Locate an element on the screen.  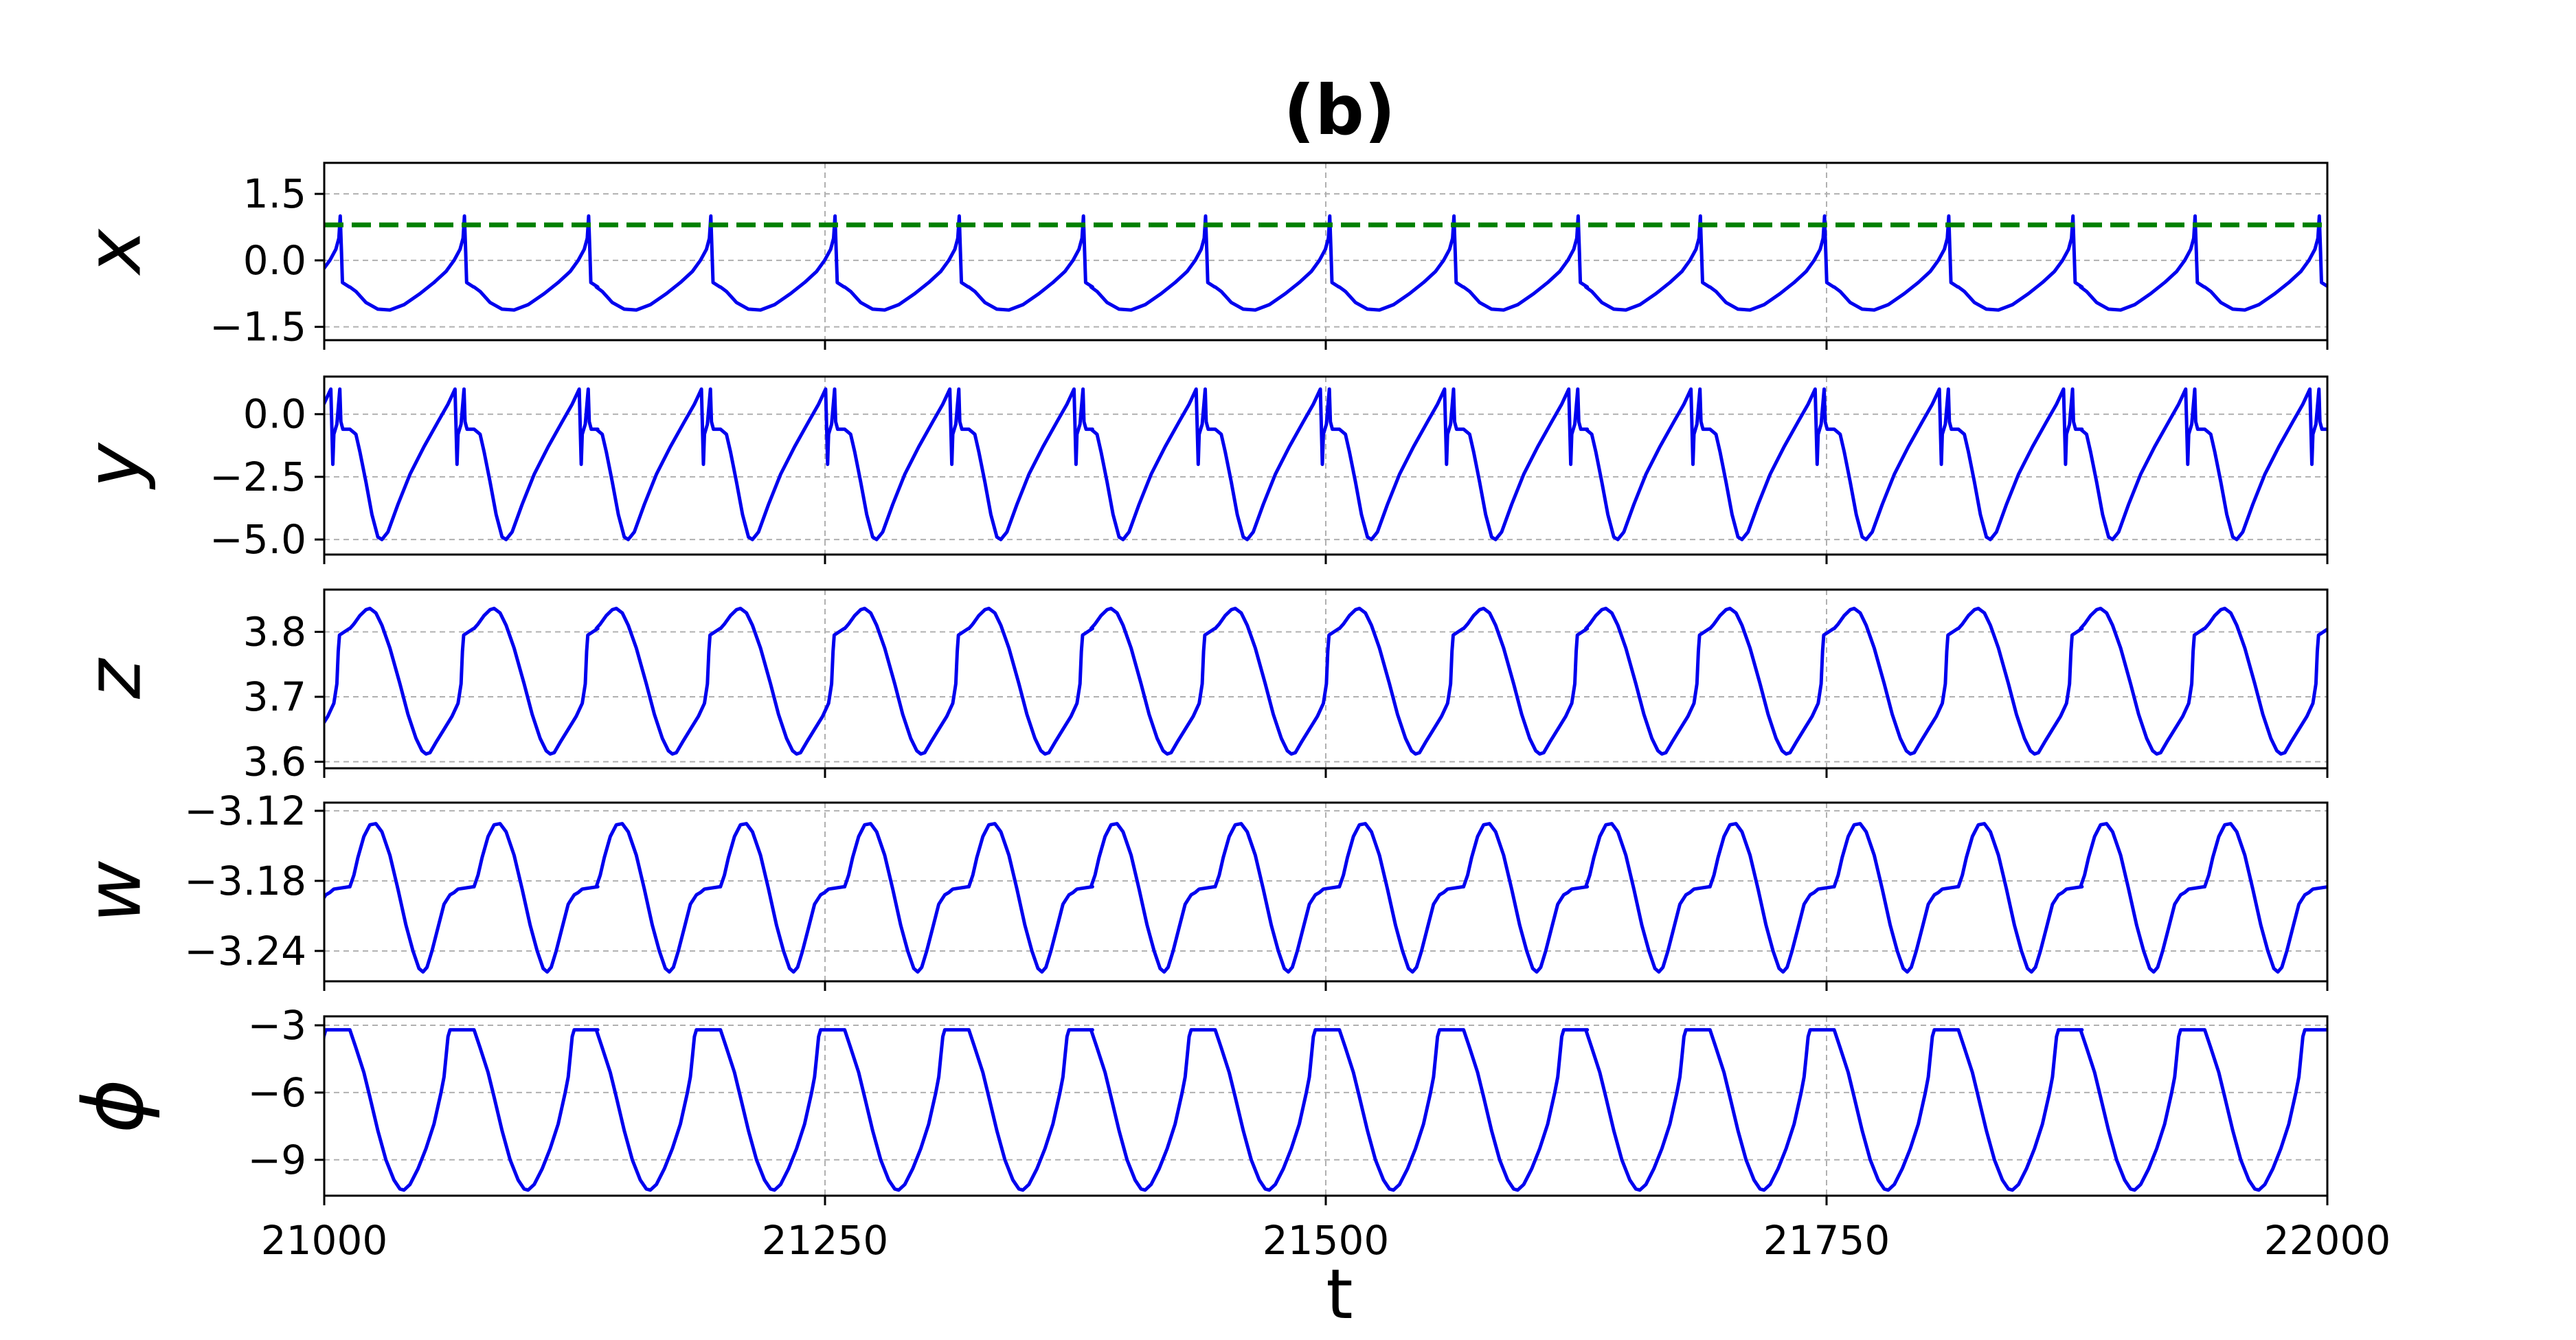
y-tick-label: 3.8 is located at coordinates (274, 631).